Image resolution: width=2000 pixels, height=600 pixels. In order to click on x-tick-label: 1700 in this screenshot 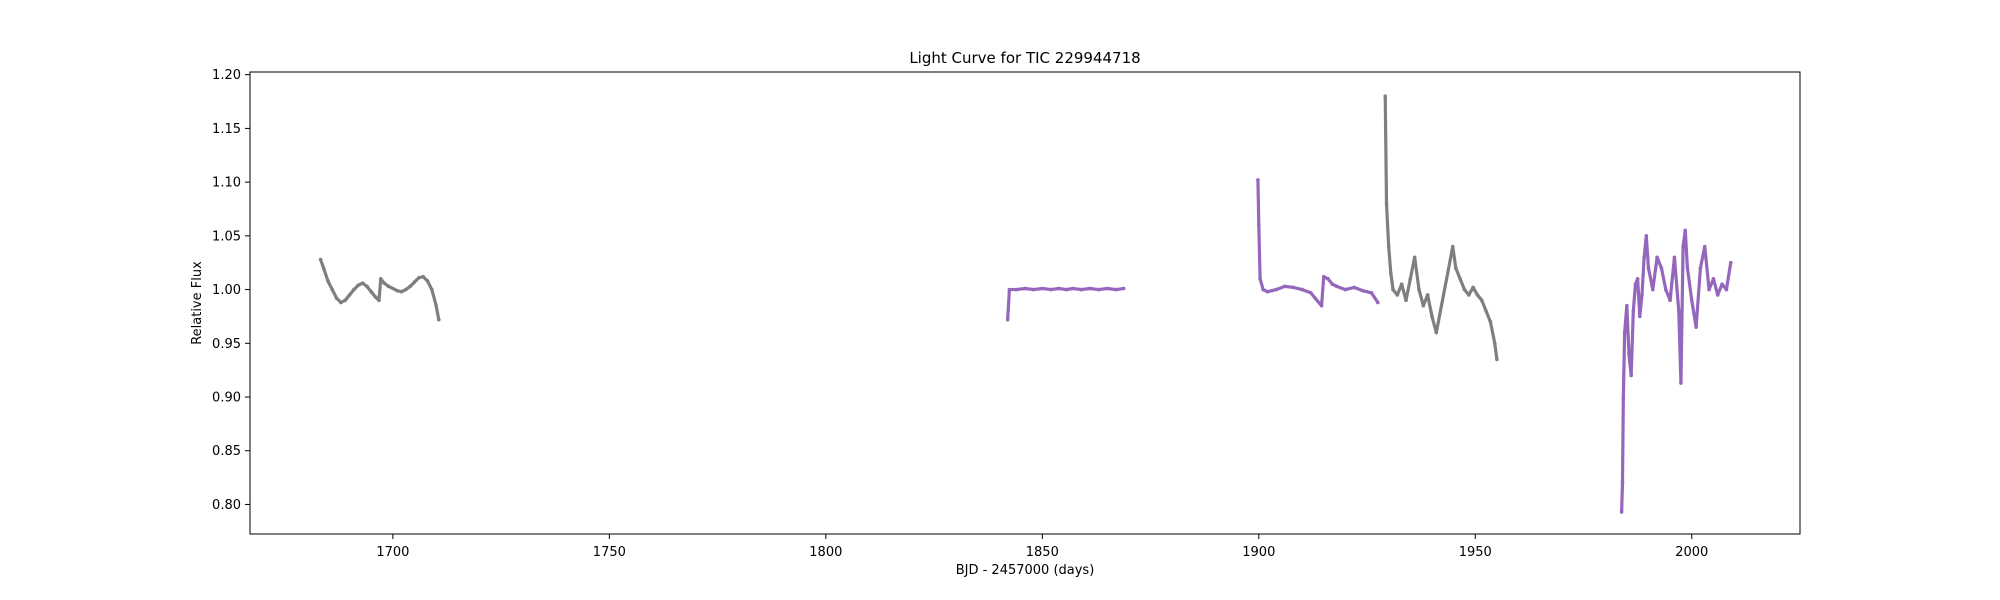, I will do `click(392, 552)`.